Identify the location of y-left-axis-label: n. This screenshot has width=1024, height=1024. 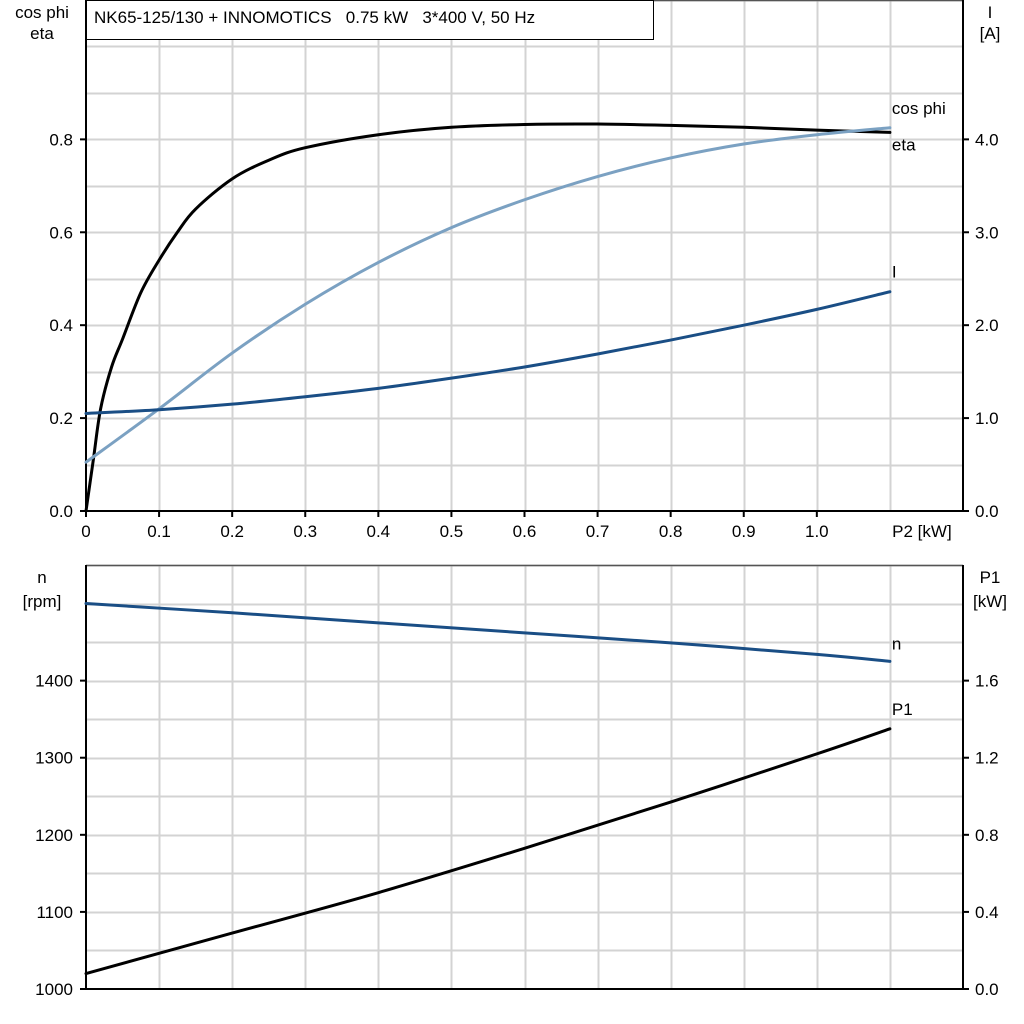
(41, 577).